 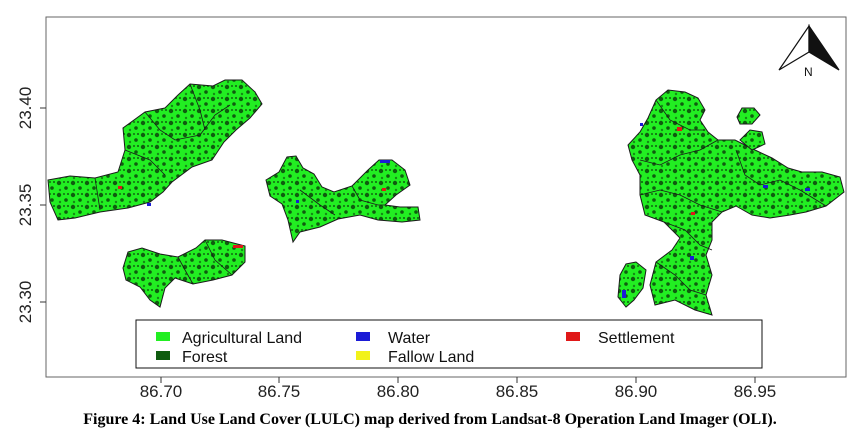 What do you see at coordinates (25, 302) in the screenshot?
I see `y-tick-label: 23.30` at bounding box center [25, 302].